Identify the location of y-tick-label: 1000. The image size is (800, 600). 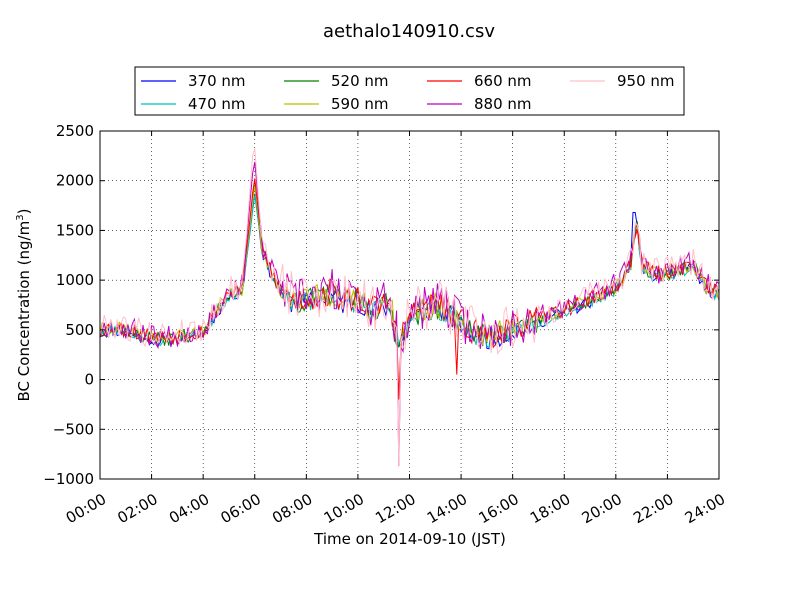
(75, 280).